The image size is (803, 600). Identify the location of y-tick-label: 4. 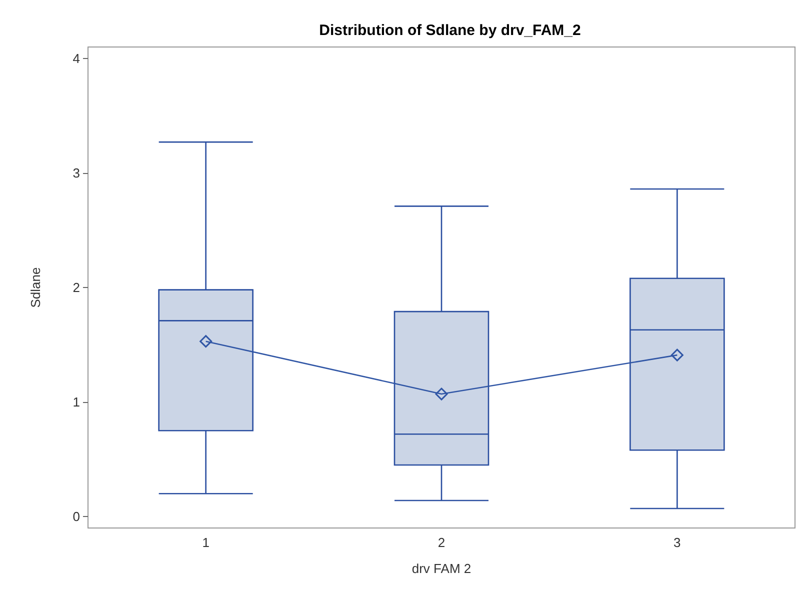
(76, 58).